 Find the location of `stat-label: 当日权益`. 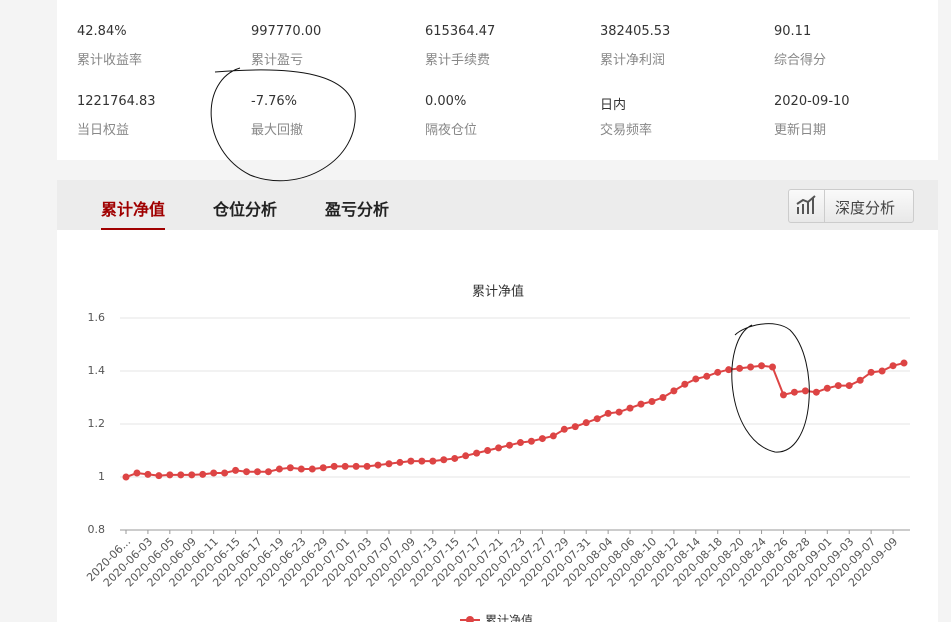

stat-label: 当日权益 is located at coordinates (103, 130).